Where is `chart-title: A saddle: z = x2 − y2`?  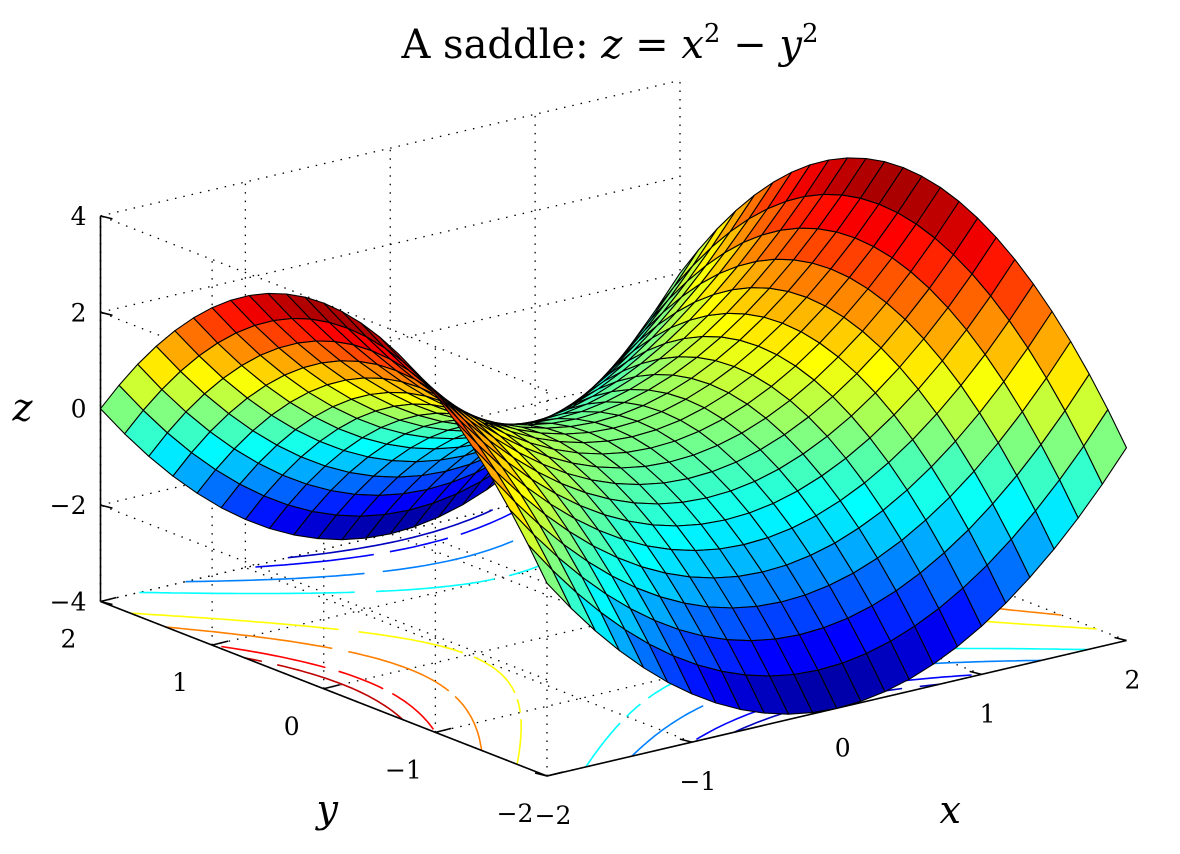
chart-title: A saddle: z = x2 − y2 is located at coordinates (609, 43).